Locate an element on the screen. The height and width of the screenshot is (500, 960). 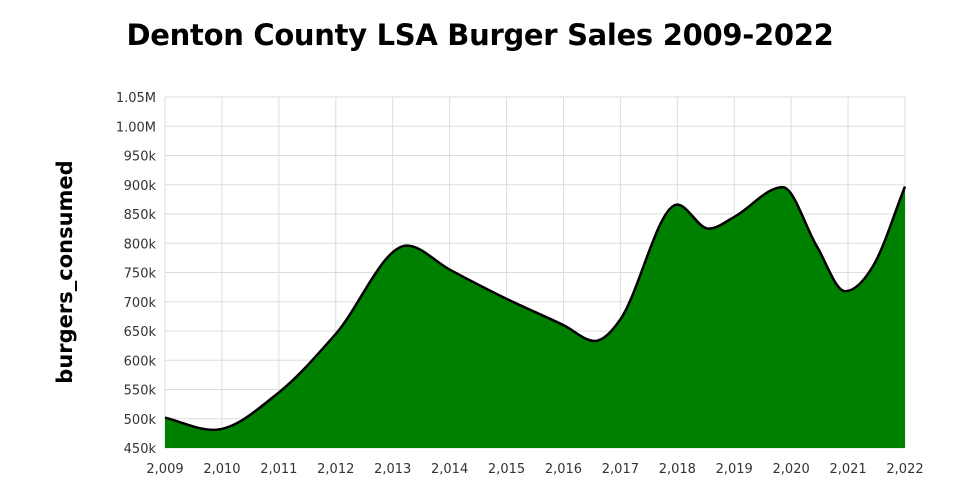
y-axis-title: burgers_consumed is located at coordinates (65, 271).